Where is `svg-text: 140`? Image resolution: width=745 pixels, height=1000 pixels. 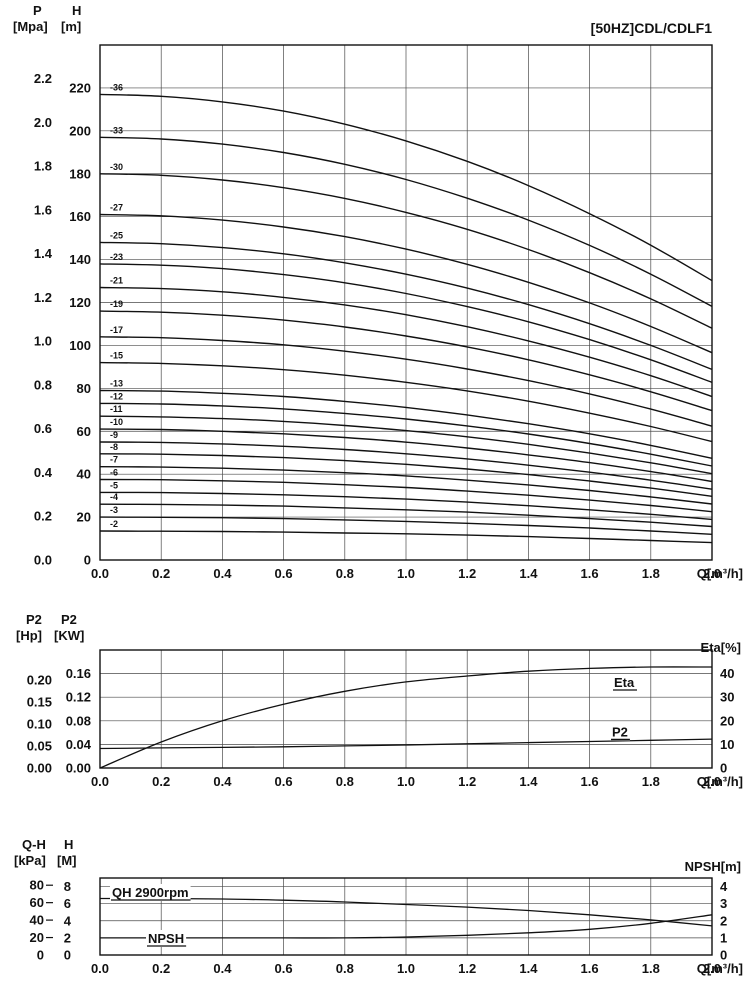 svg-text: 140 is located at coordinates (80, 259).